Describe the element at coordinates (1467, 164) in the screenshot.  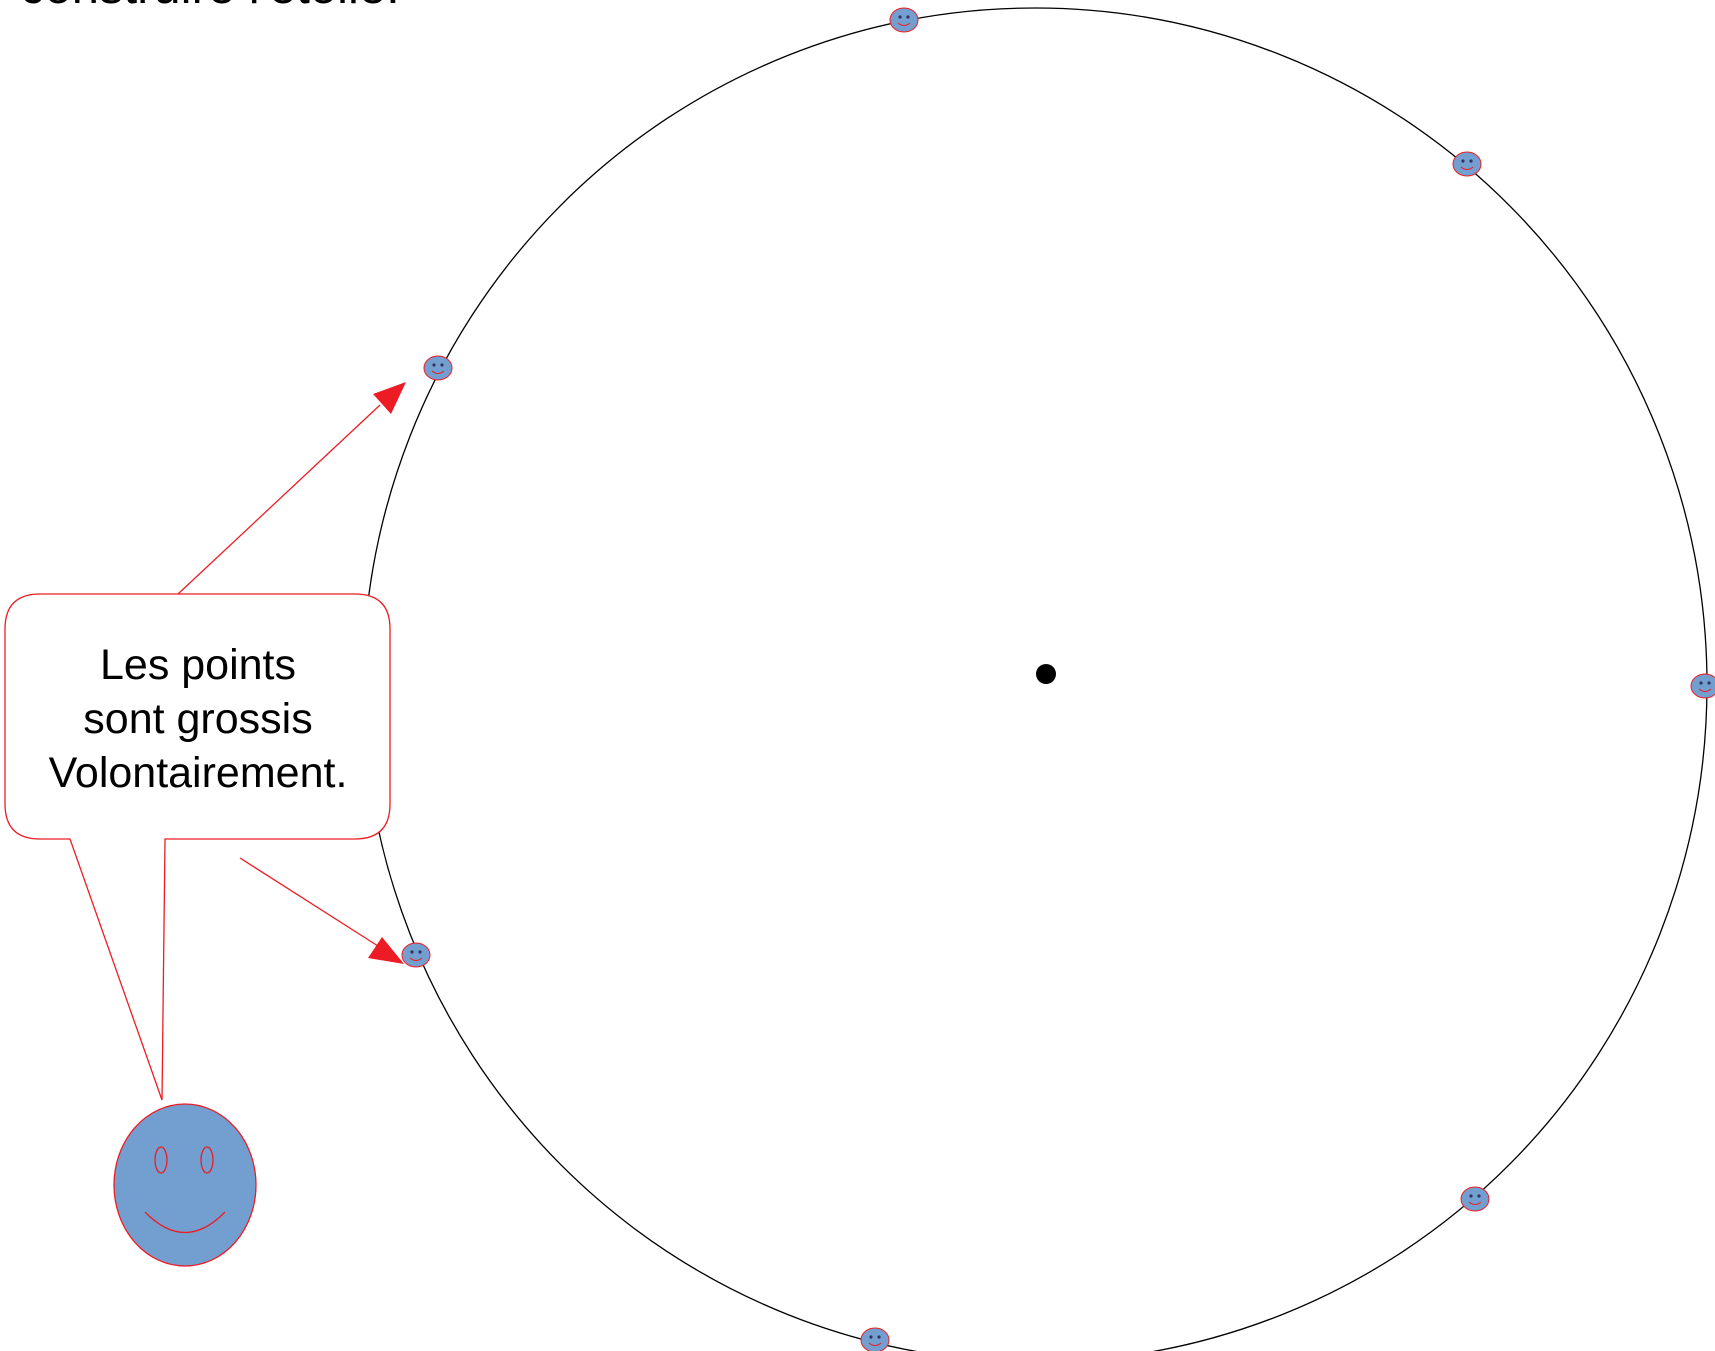
I see `point-marker-top-right` at that location.